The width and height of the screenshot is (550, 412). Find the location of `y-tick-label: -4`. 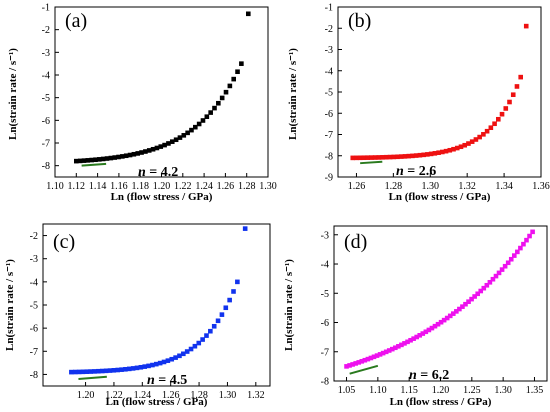

y-tick-label: -4 is located at coordinates (46, 76).